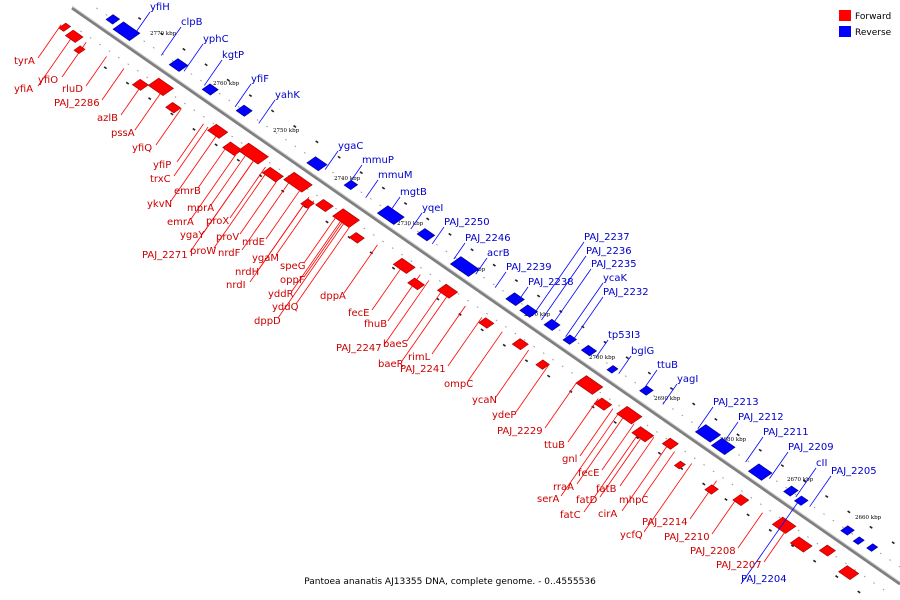  Describe the element at coordinates (378, 160) in the screenshot. I see `gene-label: mmuP` at that location.